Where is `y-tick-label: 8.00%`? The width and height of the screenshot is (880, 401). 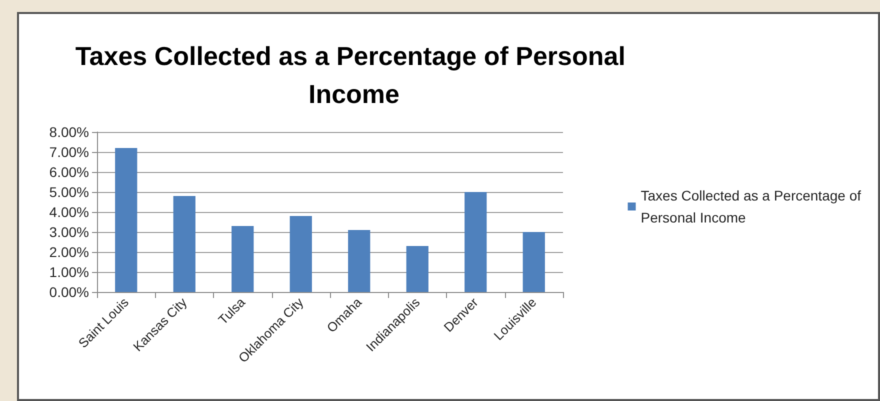
y-tick-label: 8.00% is located at coordinates (69, 132).